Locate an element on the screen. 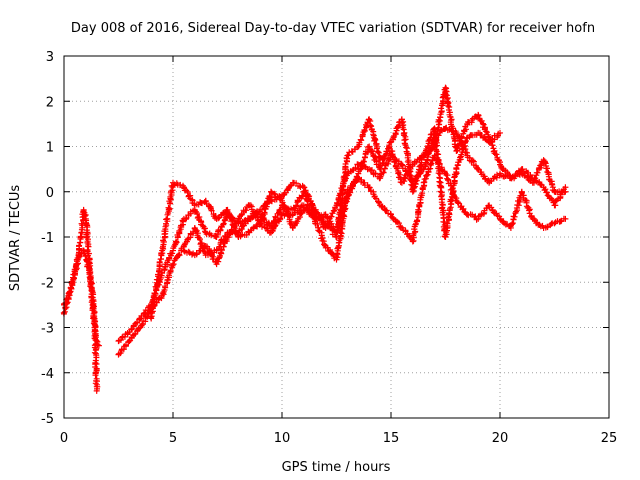 The image size is (640, 480). x-tick-label: 25 is located at coordinates (609, 438).